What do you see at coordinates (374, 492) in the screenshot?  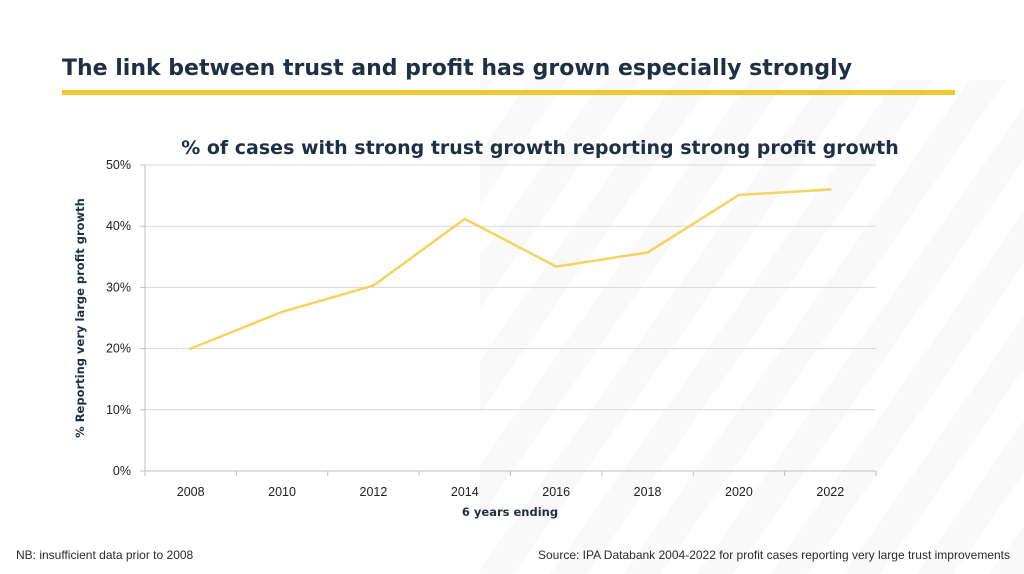 I see `x-tick-label: 2012` at bounding box center [374, 492].